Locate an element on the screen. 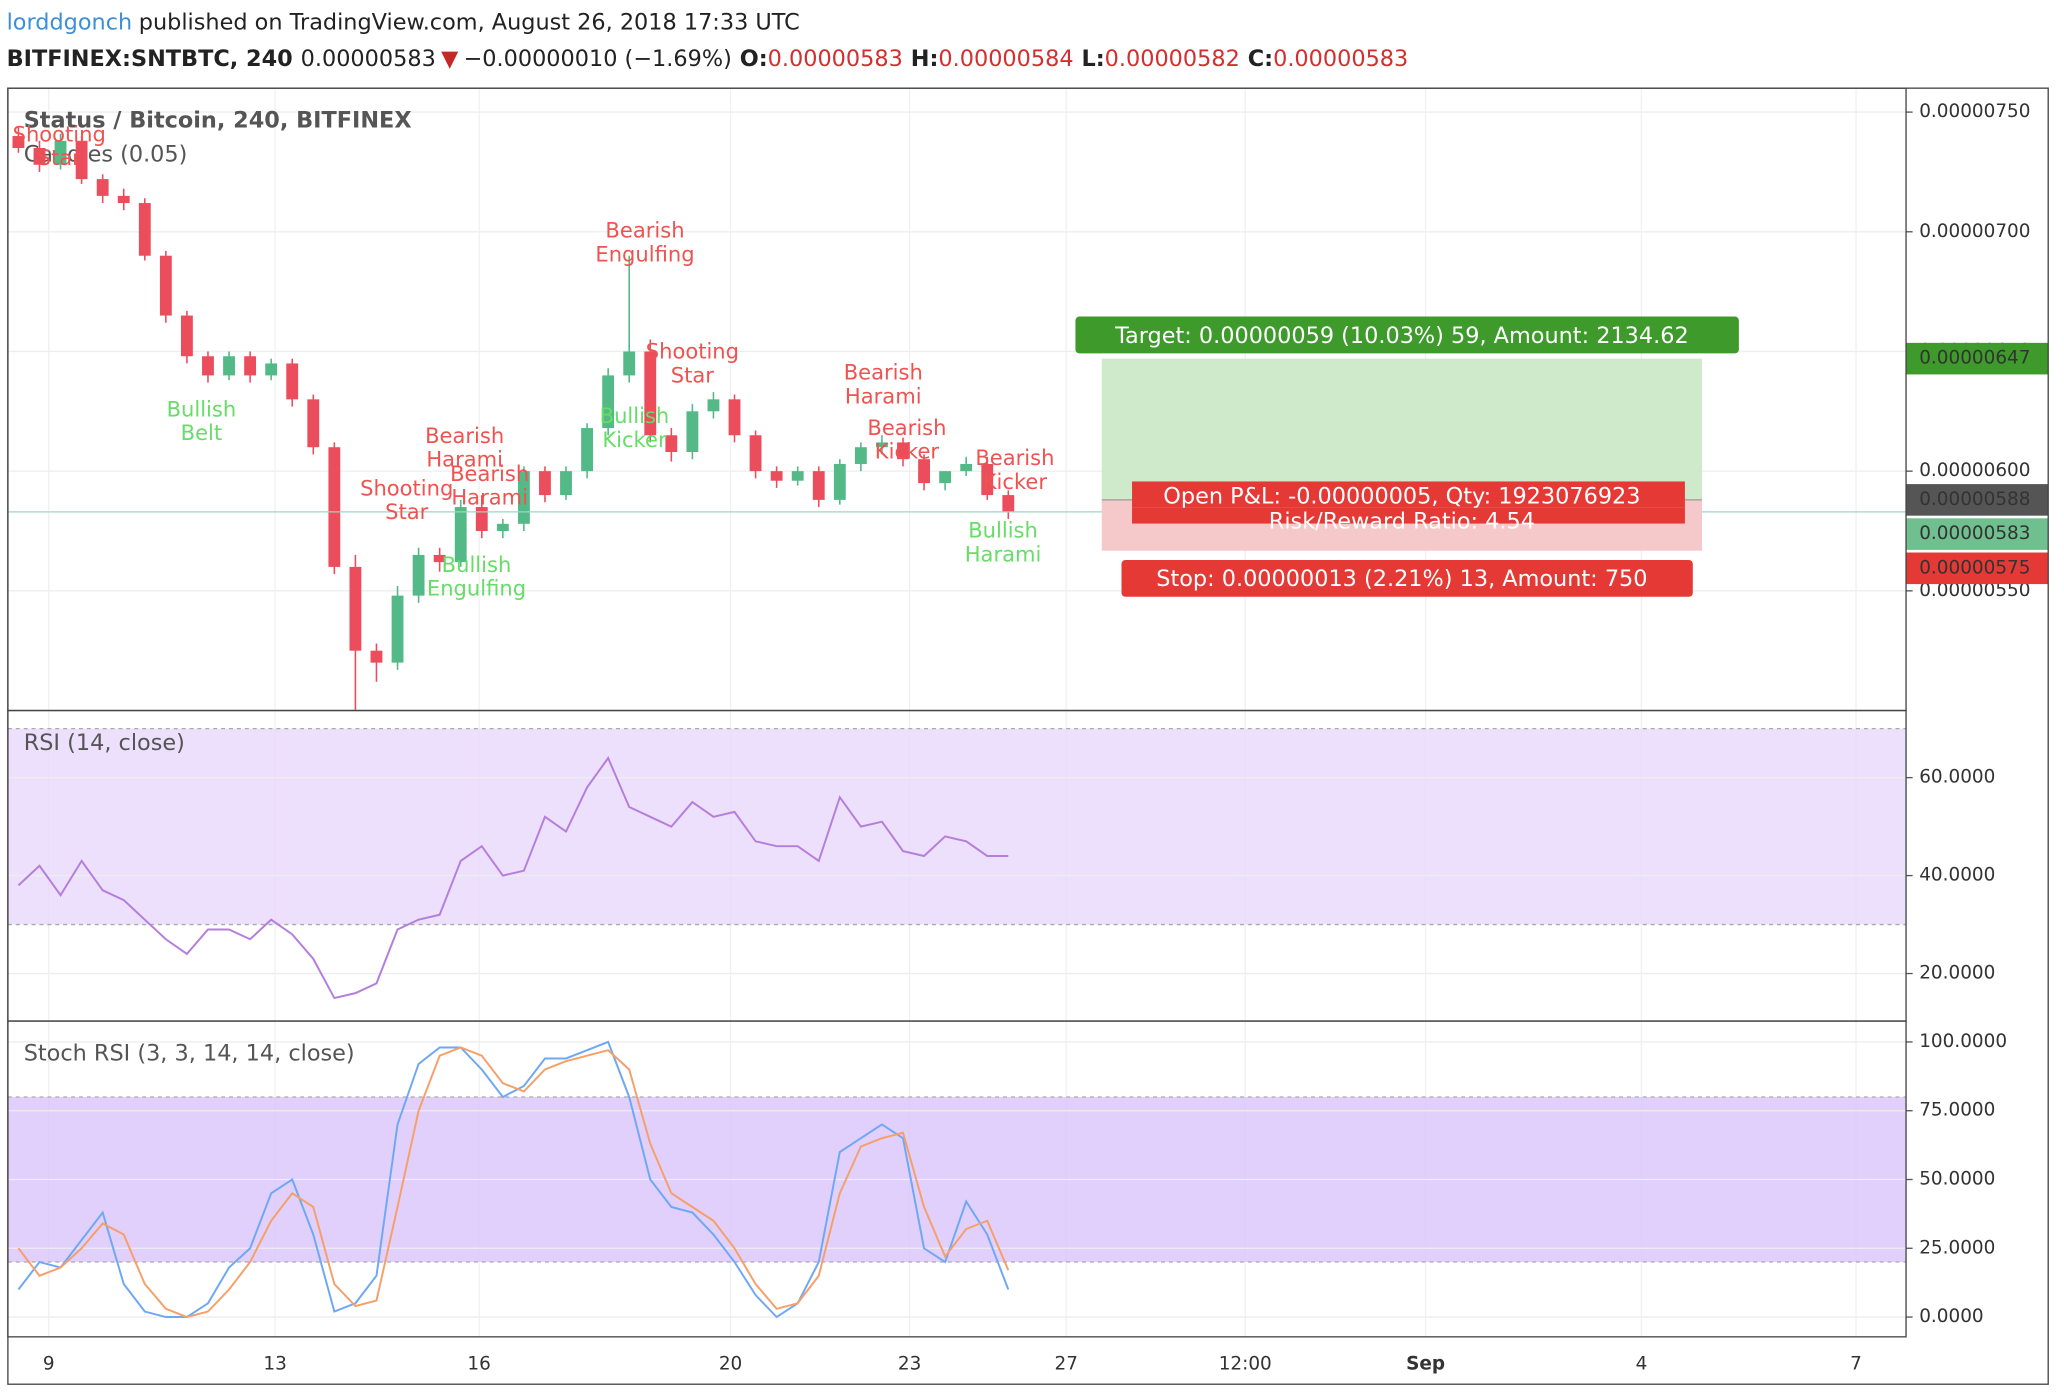 This screenshot has height=1400, width=2064. x-tick-label: 9 is located at coordinates (49, 1363).